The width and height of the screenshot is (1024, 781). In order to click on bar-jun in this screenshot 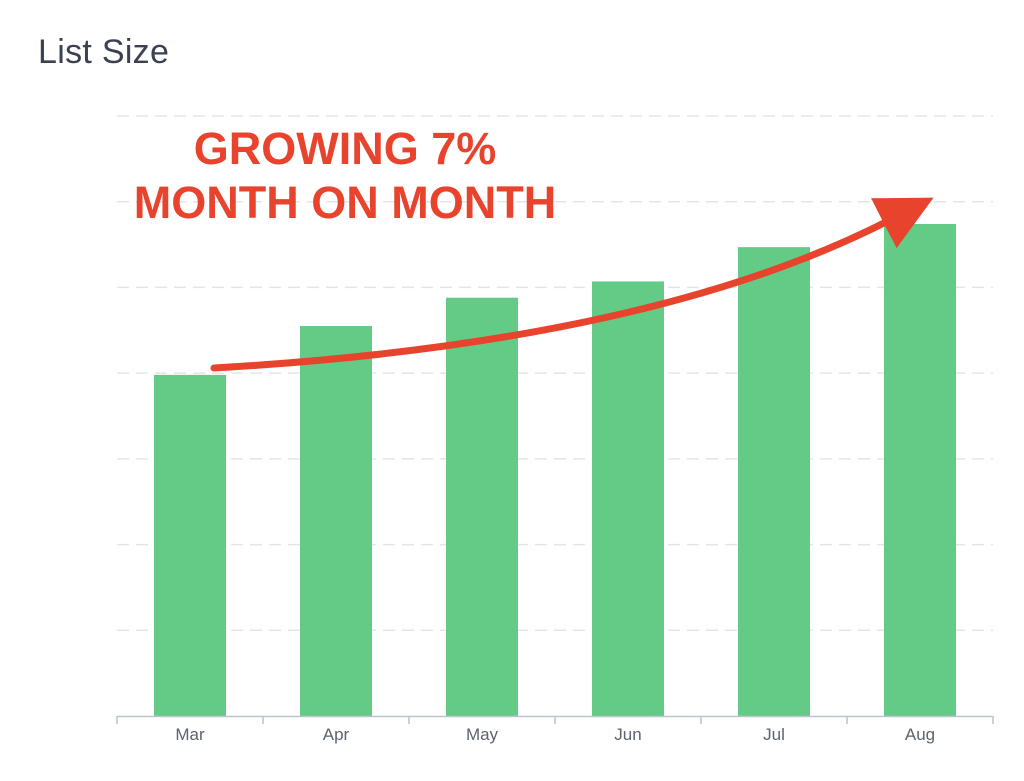, I will do `click(628, 498)`.